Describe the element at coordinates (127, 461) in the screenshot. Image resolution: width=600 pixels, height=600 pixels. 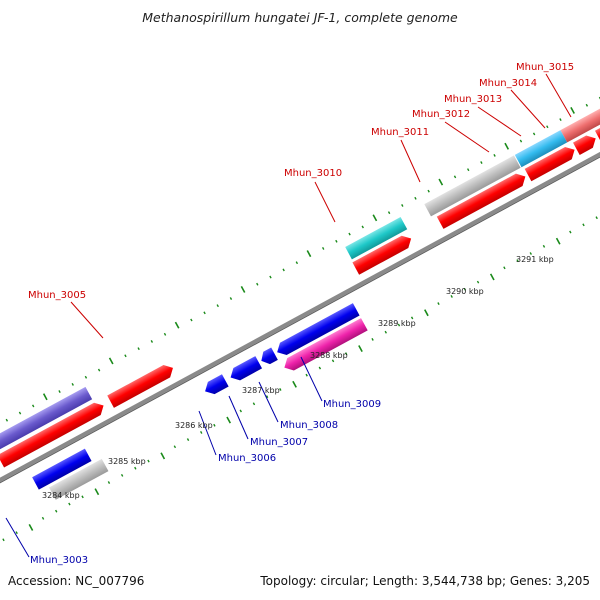
I see `scale-label: 3285 kbp` at that location.